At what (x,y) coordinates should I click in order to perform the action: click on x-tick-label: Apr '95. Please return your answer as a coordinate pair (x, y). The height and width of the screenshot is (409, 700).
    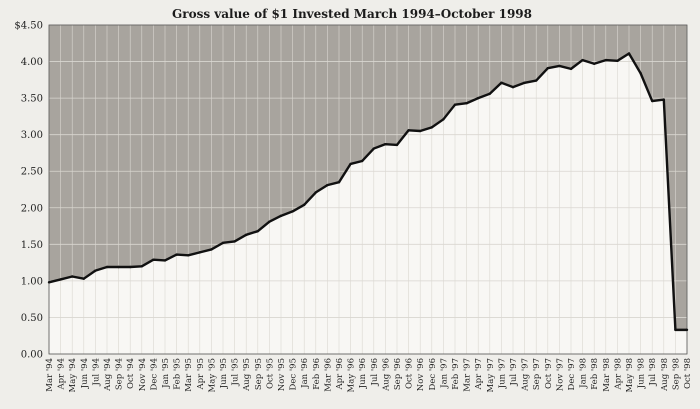
    Looking at the image, I should click on (201, 374).